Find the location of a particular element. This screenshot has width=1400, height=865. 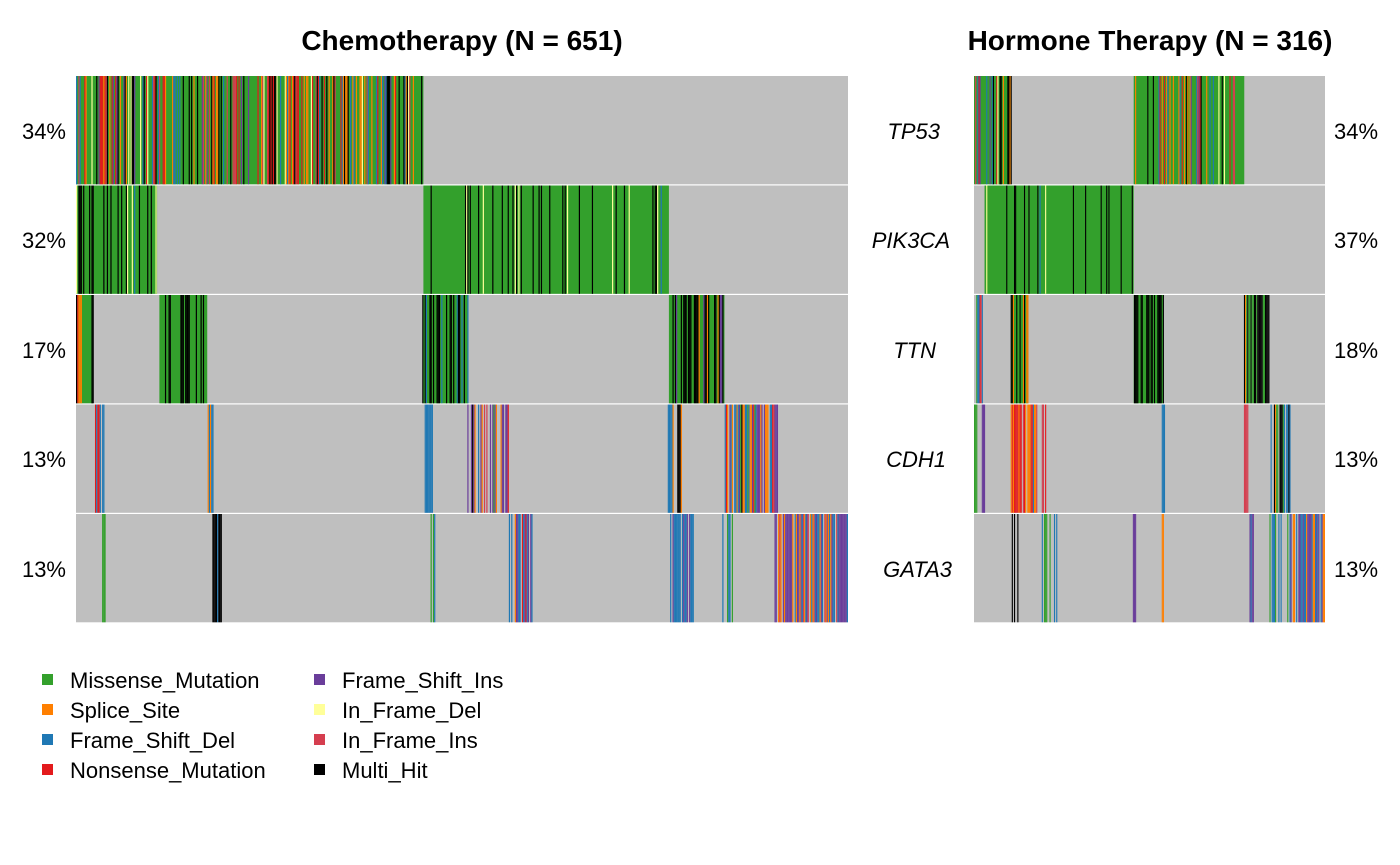

legend-item: Splice_Site is located at coordinates (111, 710).